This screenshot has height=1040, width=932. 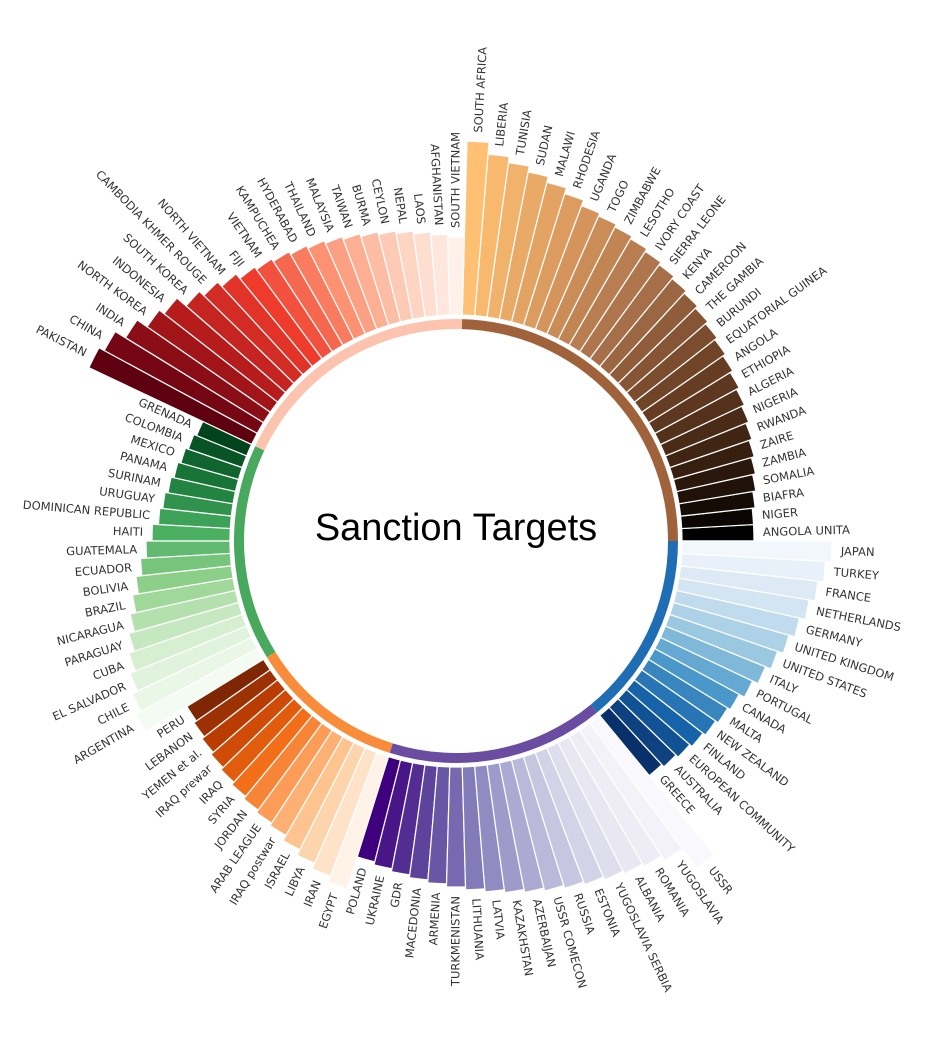 What do you see at coordinates (522, 938) in the screenshot?
I see `label-kazakhstan: KAZAKHSTAN` at bounding box center [522, 938].